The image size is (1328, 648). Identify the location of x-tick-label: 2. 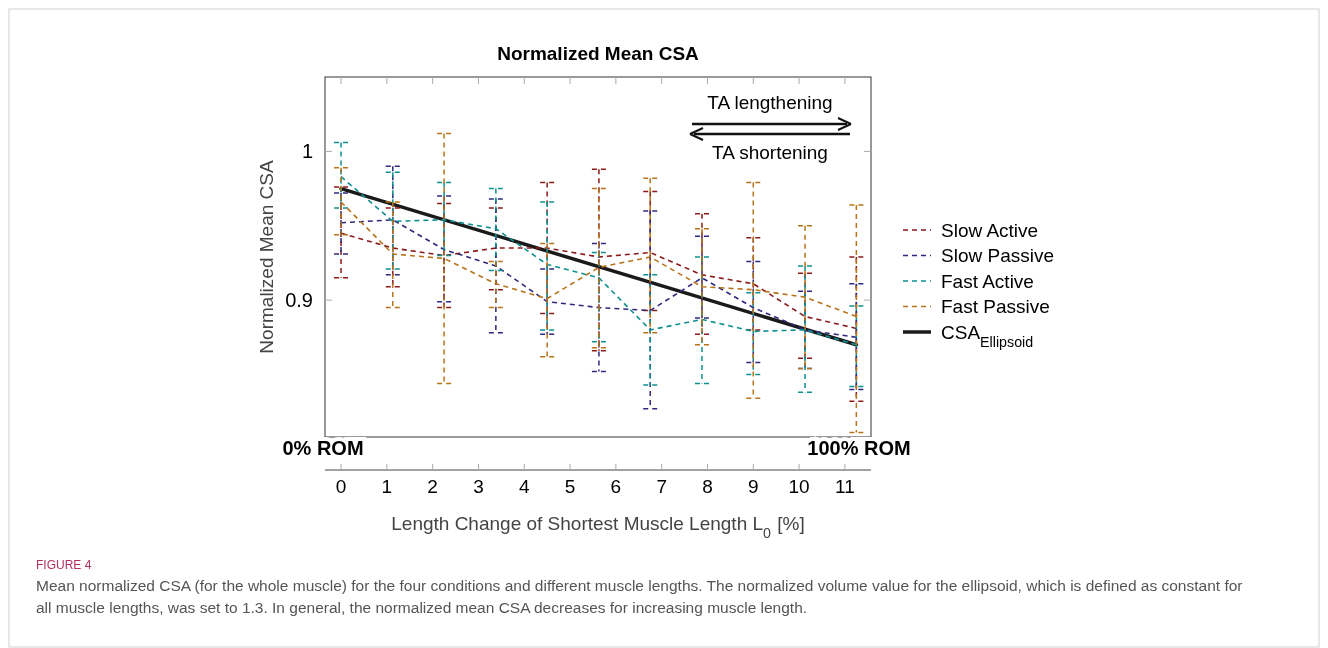
(432, 486).